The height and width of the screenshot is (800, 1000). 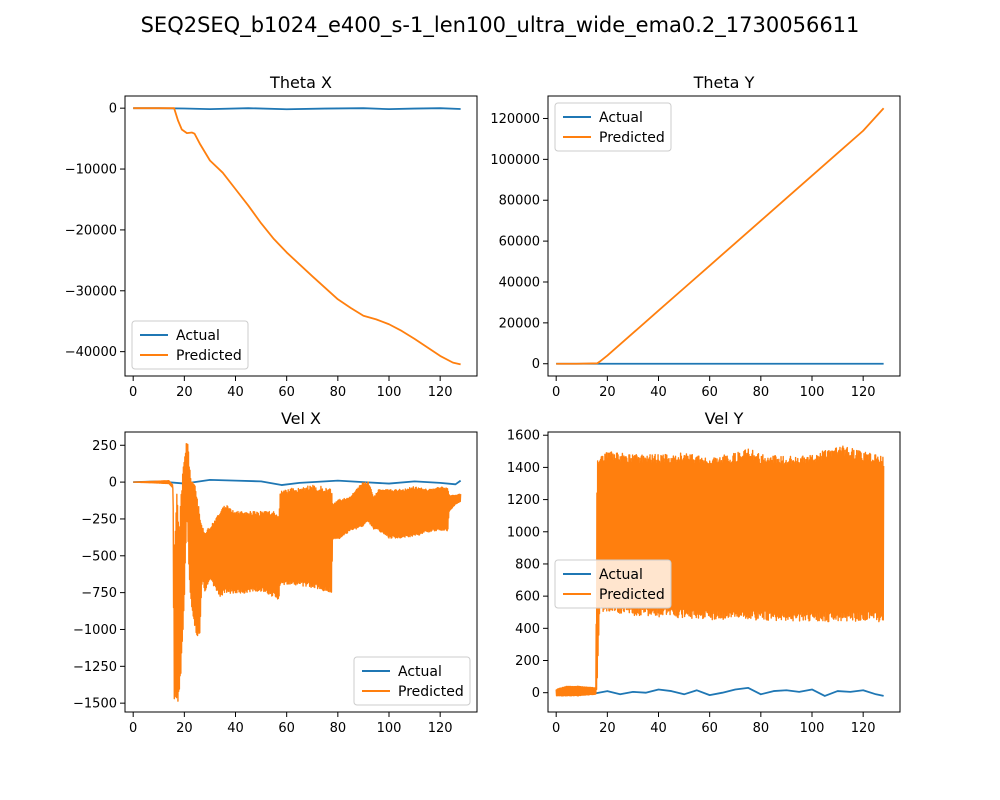 What do you see at coordinates (724, 82) in the screenshot?
I see `subplot-title: Theta Y` at bounding box center [724, 82].